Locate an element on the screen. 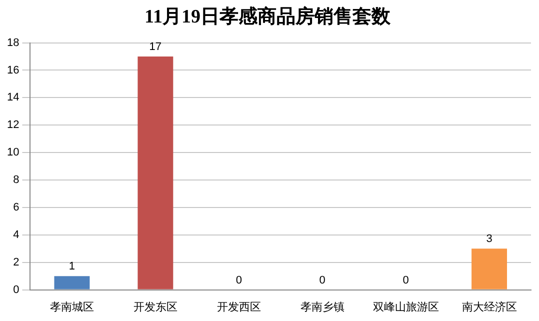  x-tick-label: 孝南城区 is located at coordinates (72, 307).